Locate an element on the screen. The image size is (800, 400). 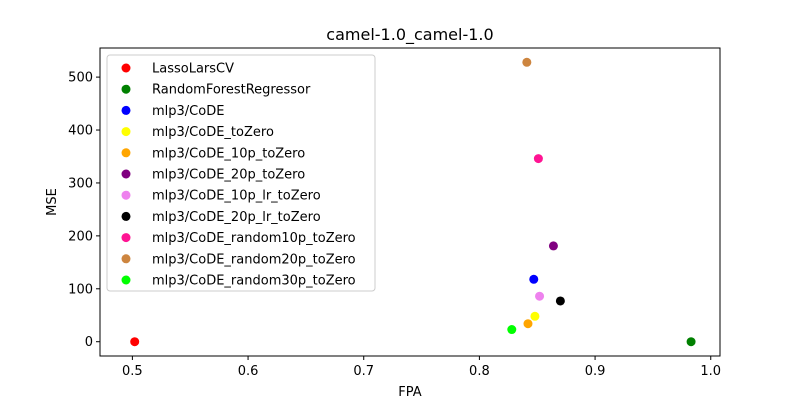
legend-label: mlp3/CoDE_10p_toZero is located at coordinates (228, 153).